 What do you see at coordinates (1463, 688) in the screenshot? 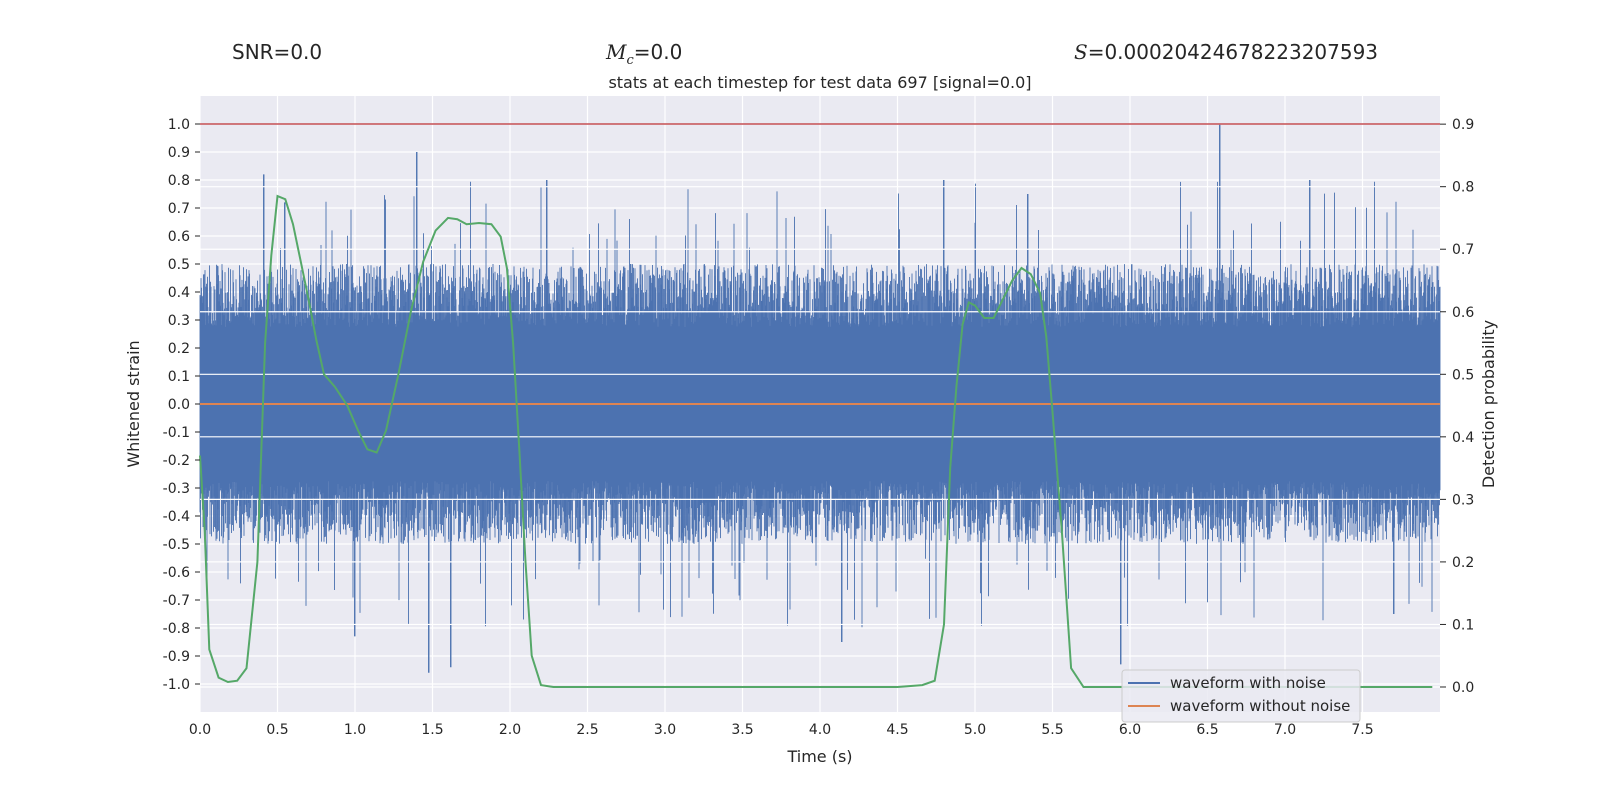
I see `y2-tick-label: 0.0` at bounding box center [1463, 688].